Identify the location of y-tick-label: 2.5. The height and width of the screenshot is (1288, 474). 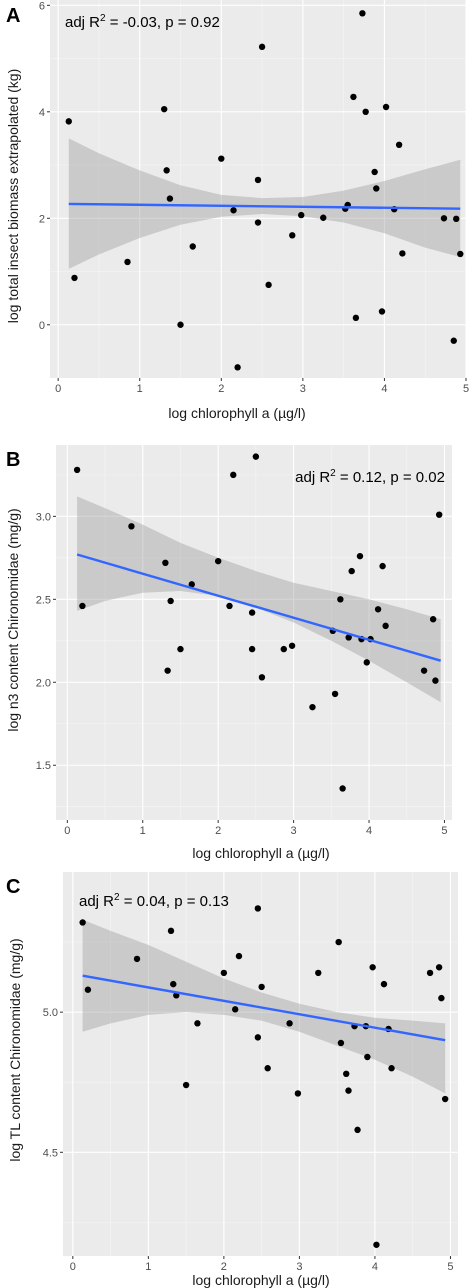
(43, 600).